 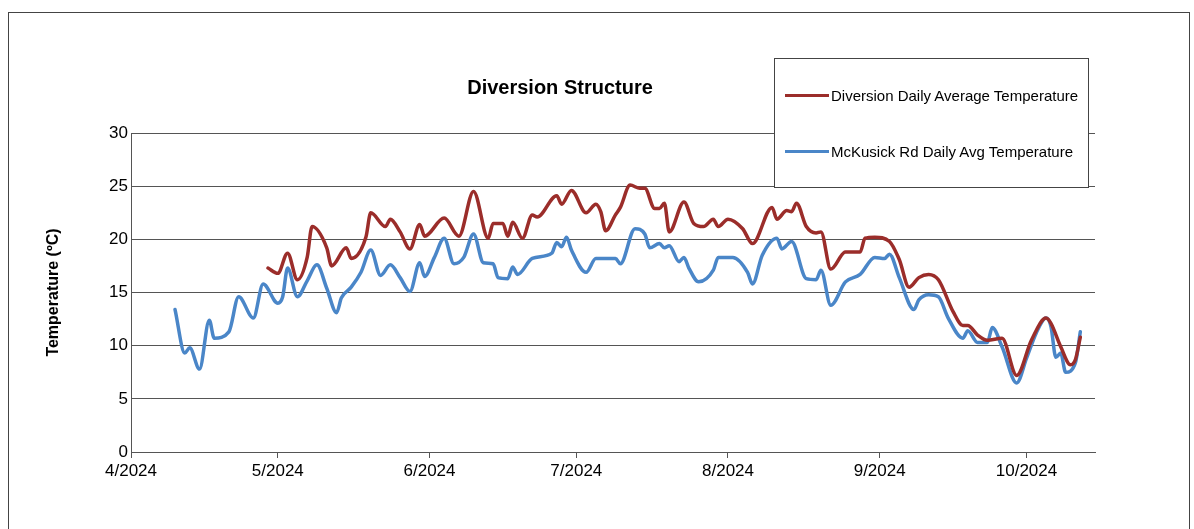 I want to click on x-tick-label: 6/2024, so click(x=429, y=470).